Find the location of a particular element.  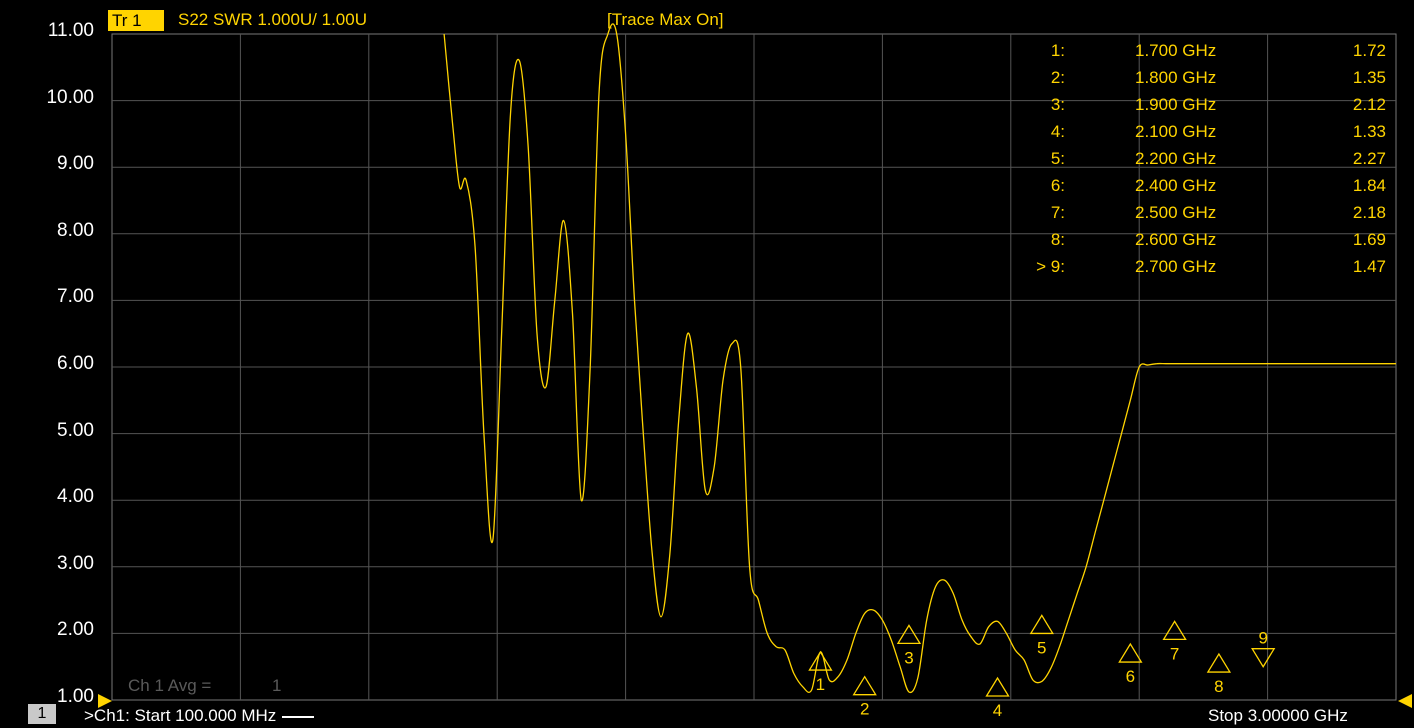

marker-frequency: 2.700 GHz is located at coordinates (1176, 266).